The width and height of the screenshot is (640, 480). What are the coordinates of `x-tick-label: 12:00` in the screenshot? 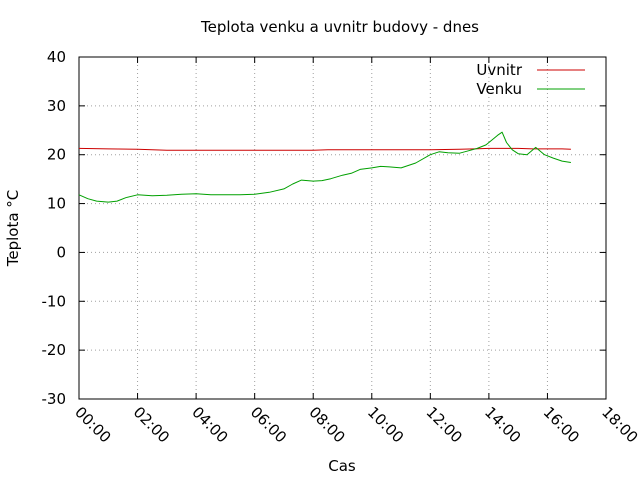 It's located at (444, 424).